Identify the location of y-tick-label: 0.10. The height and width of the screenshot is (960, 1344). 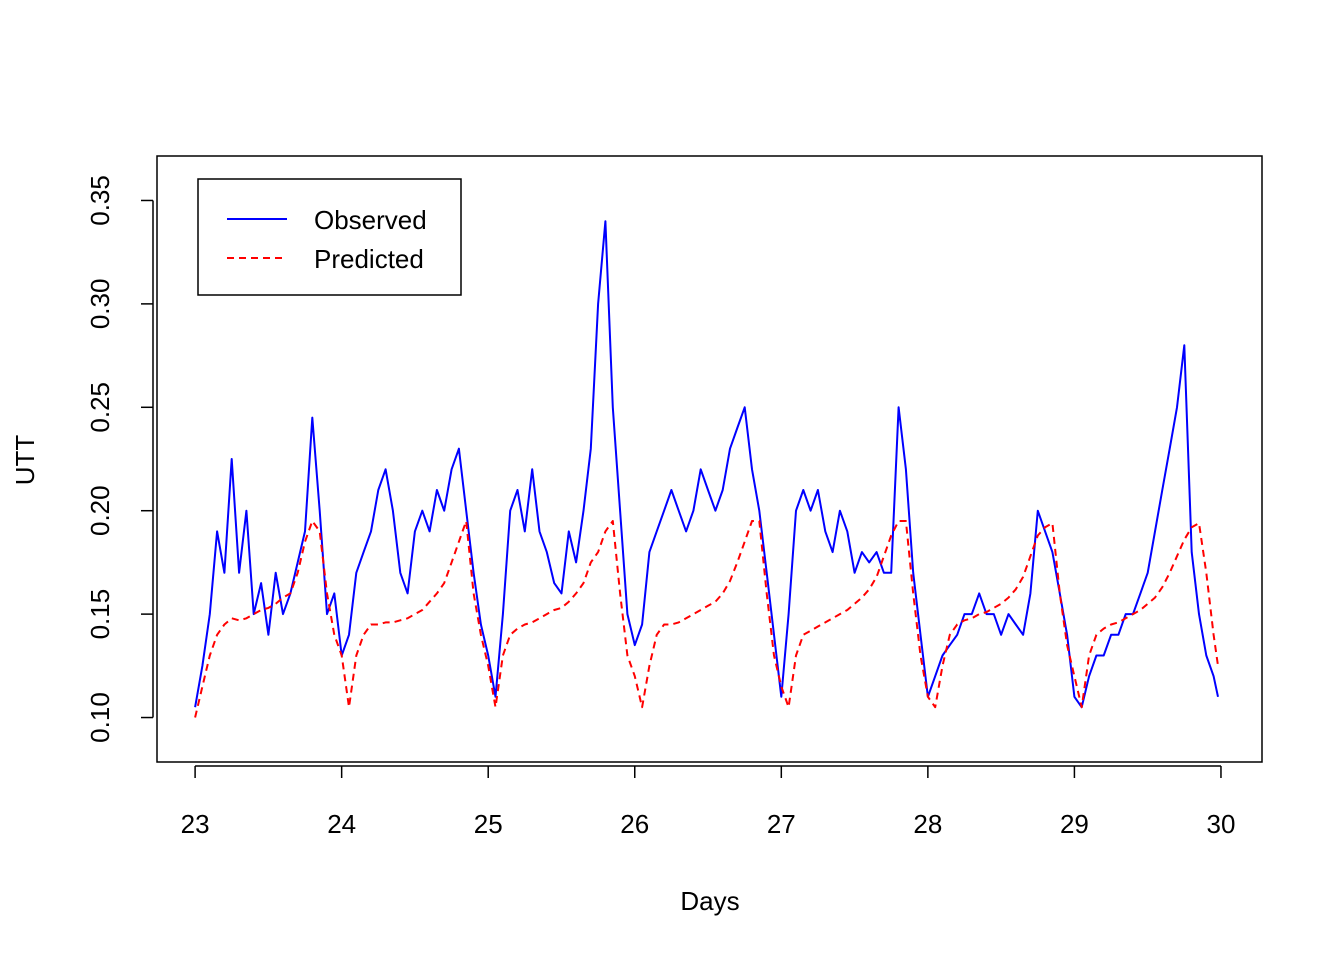
(100, 717).